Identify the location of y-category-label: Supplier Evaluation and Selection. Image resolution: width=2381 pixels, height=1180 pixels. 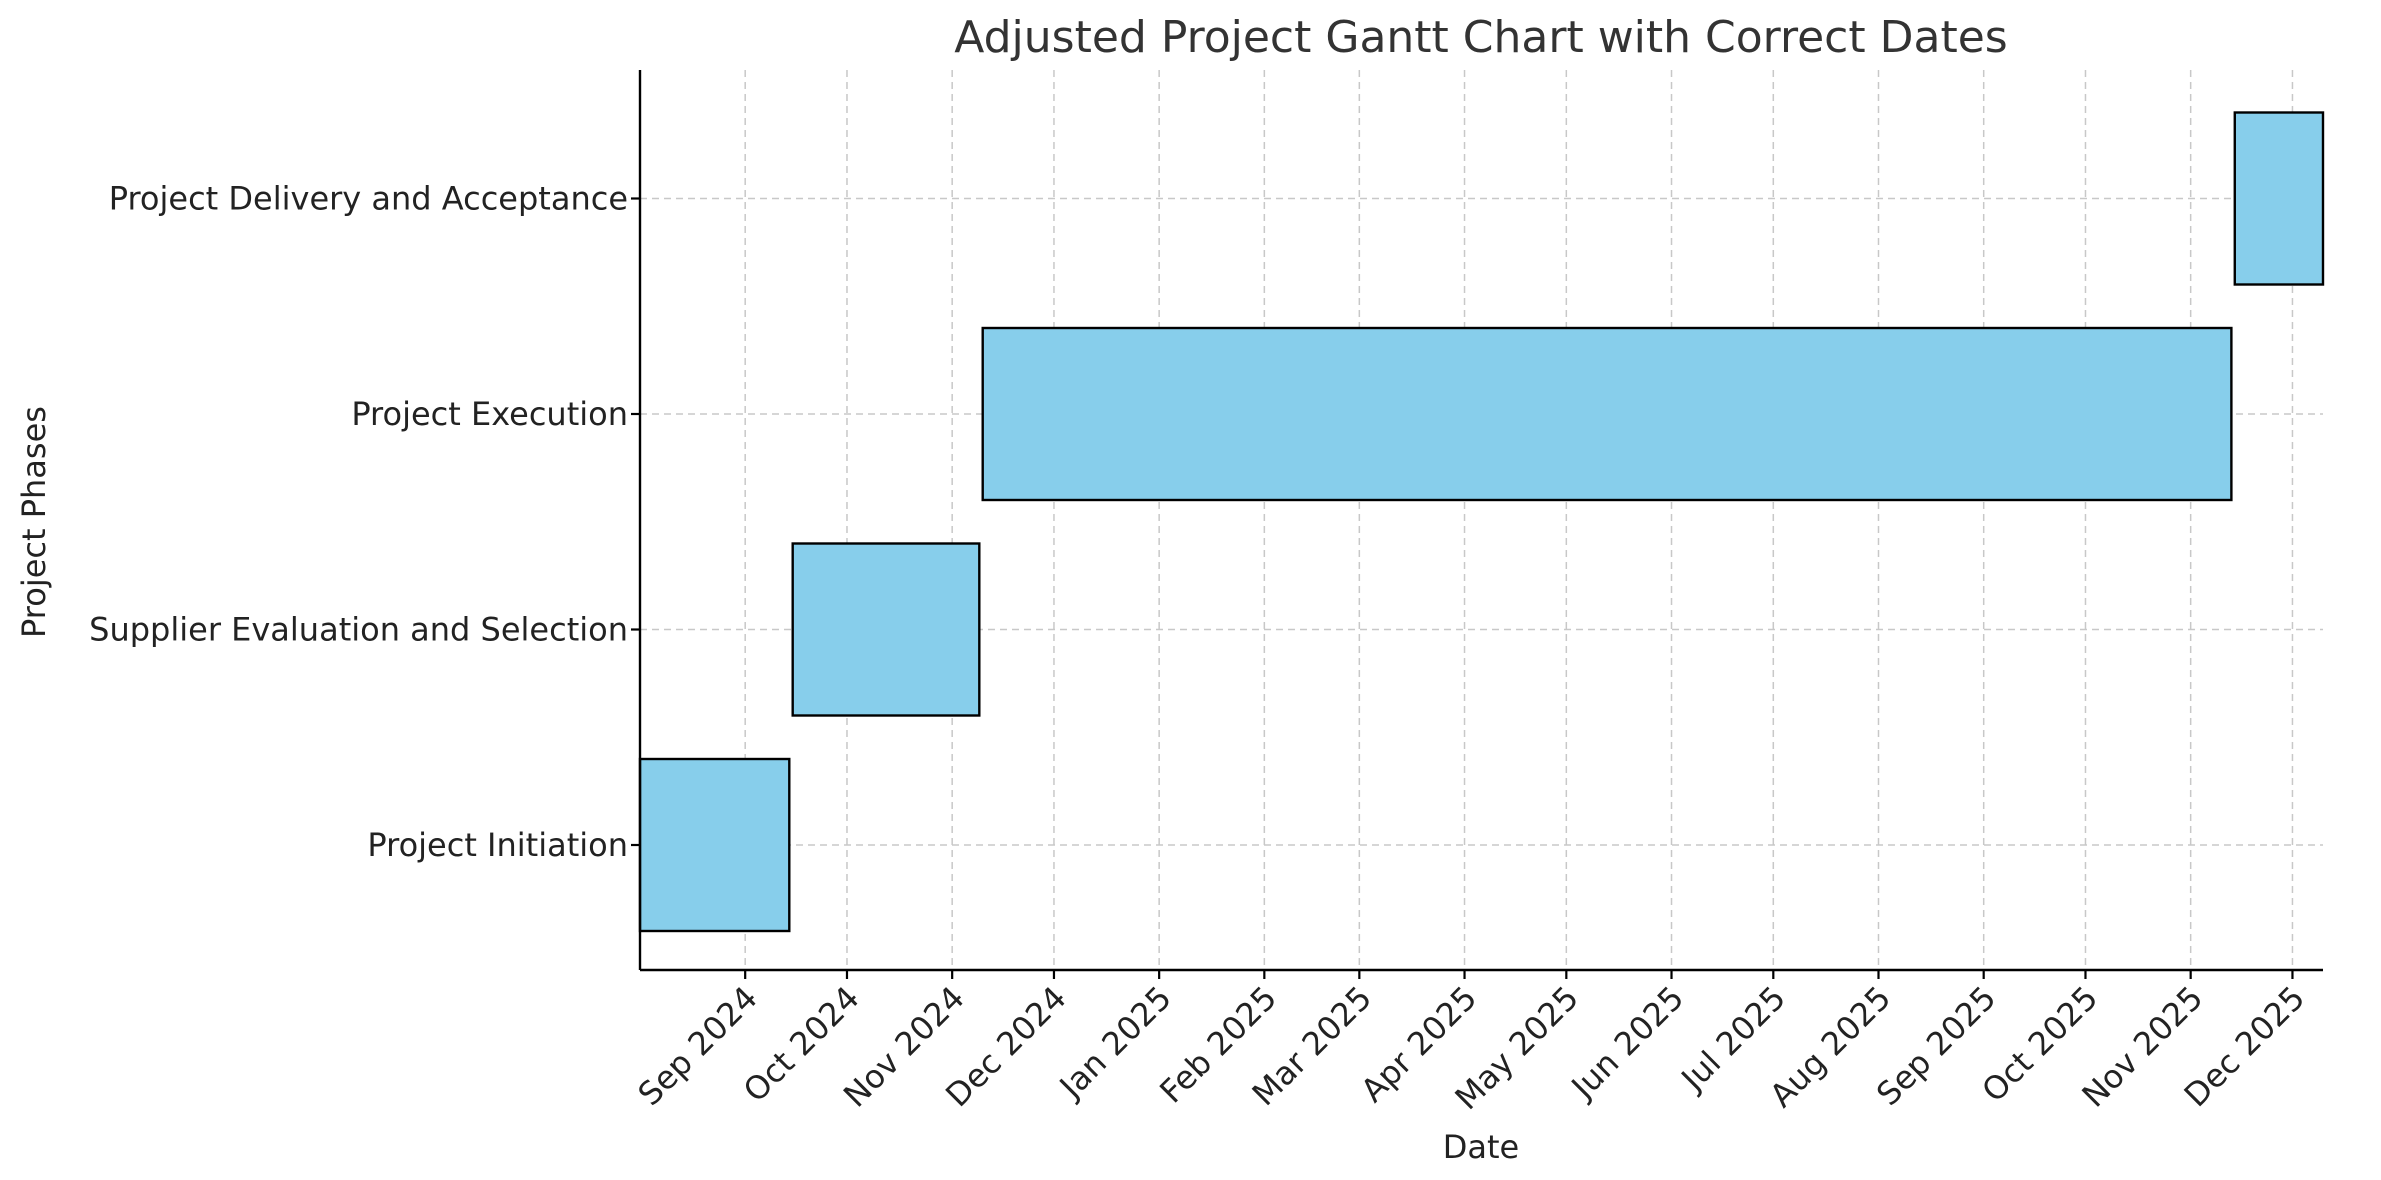
(358, 630).